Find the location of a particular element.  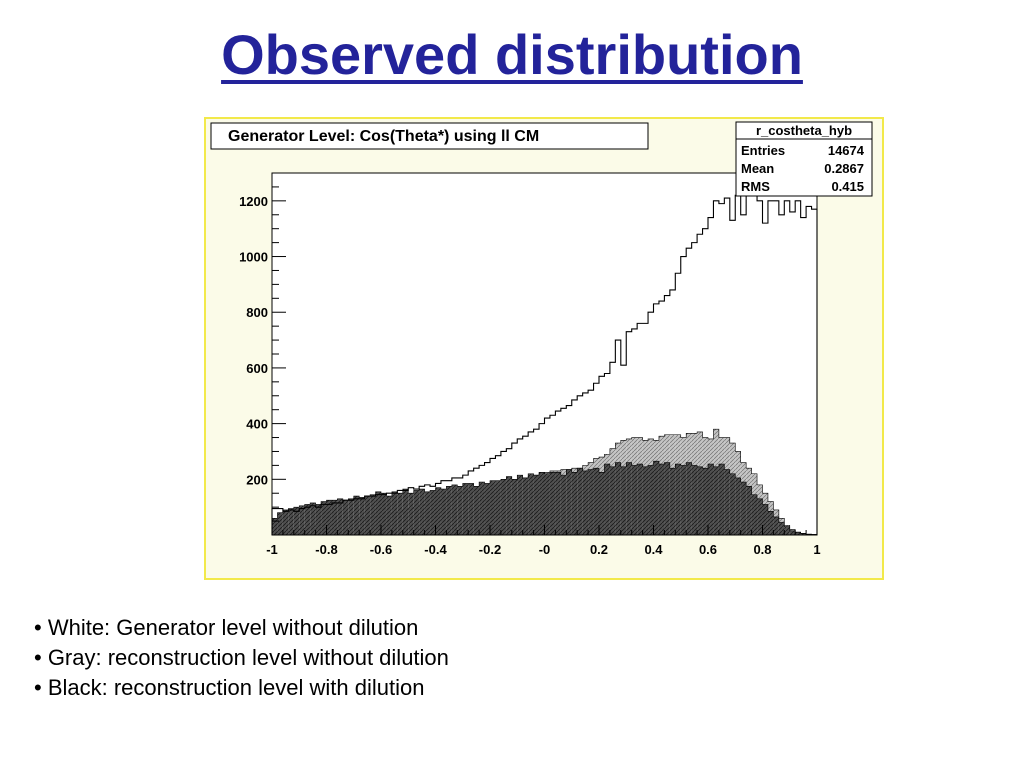

x-tick-label: -0.8 is located at coordinates (326, 549).